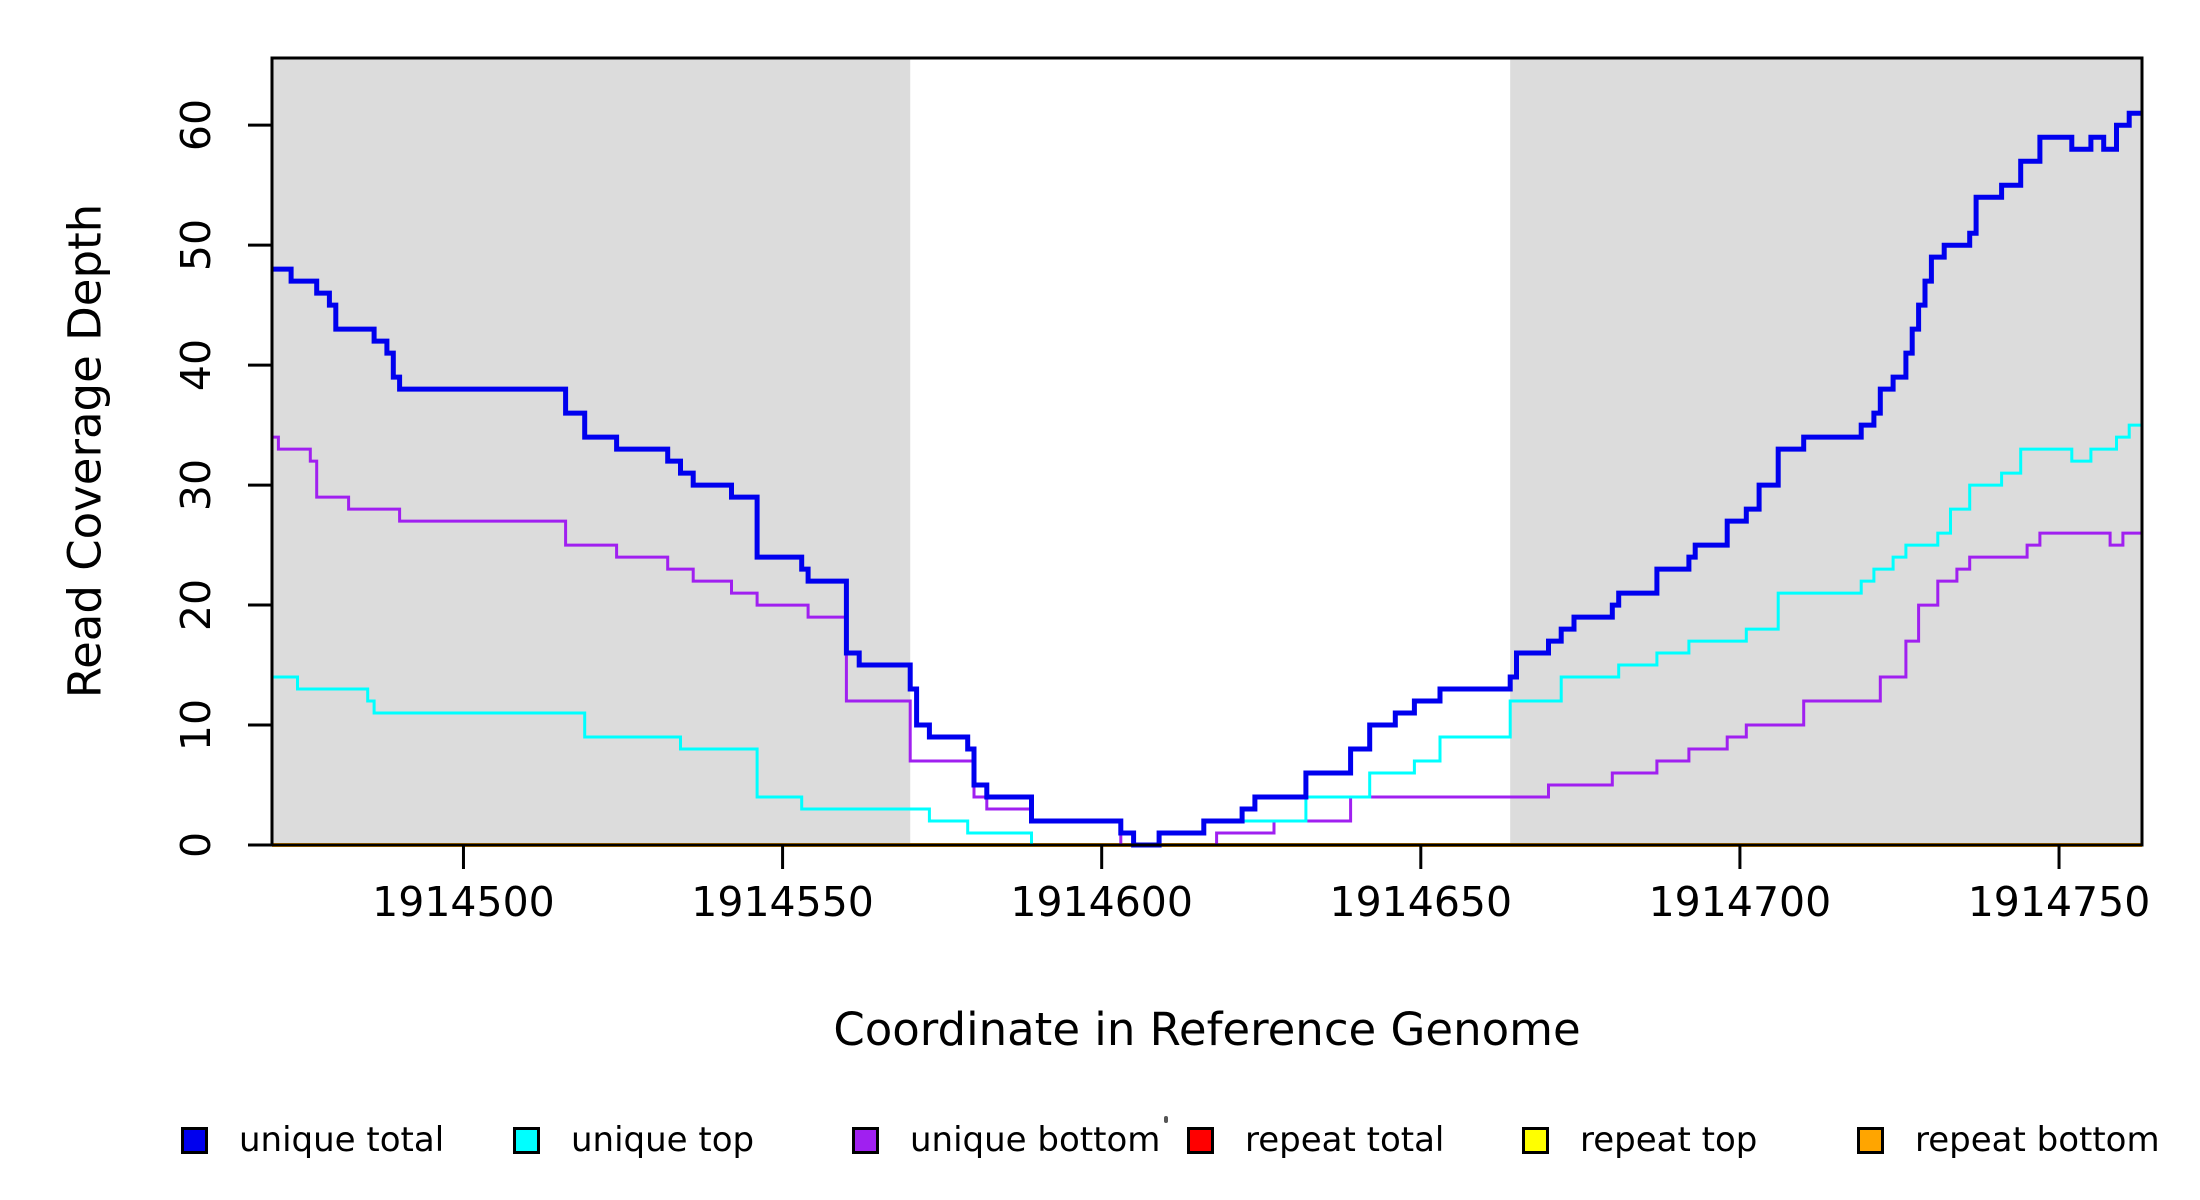 This screenshot has height=1200, width=2200. Describe the element at coordinates (196, 365) in the screenshot. I see `y-tick-label: 40` at that location.